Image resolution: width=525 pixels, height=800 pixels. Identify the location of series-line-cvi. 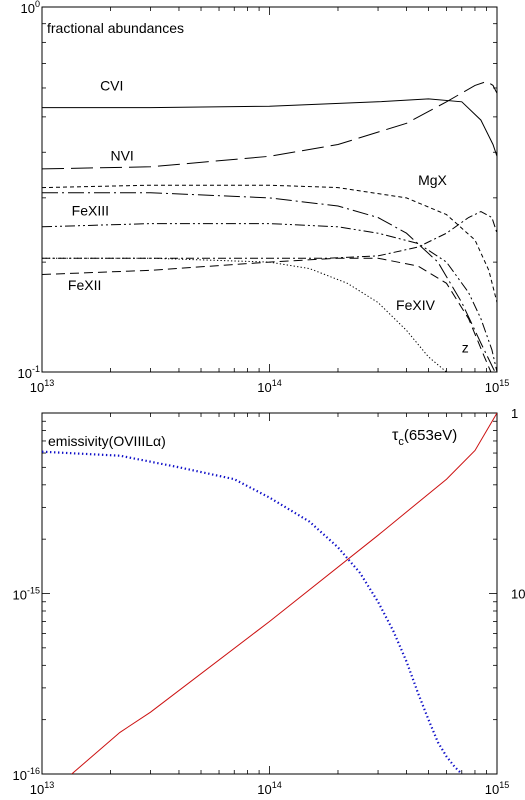
(269, 127).